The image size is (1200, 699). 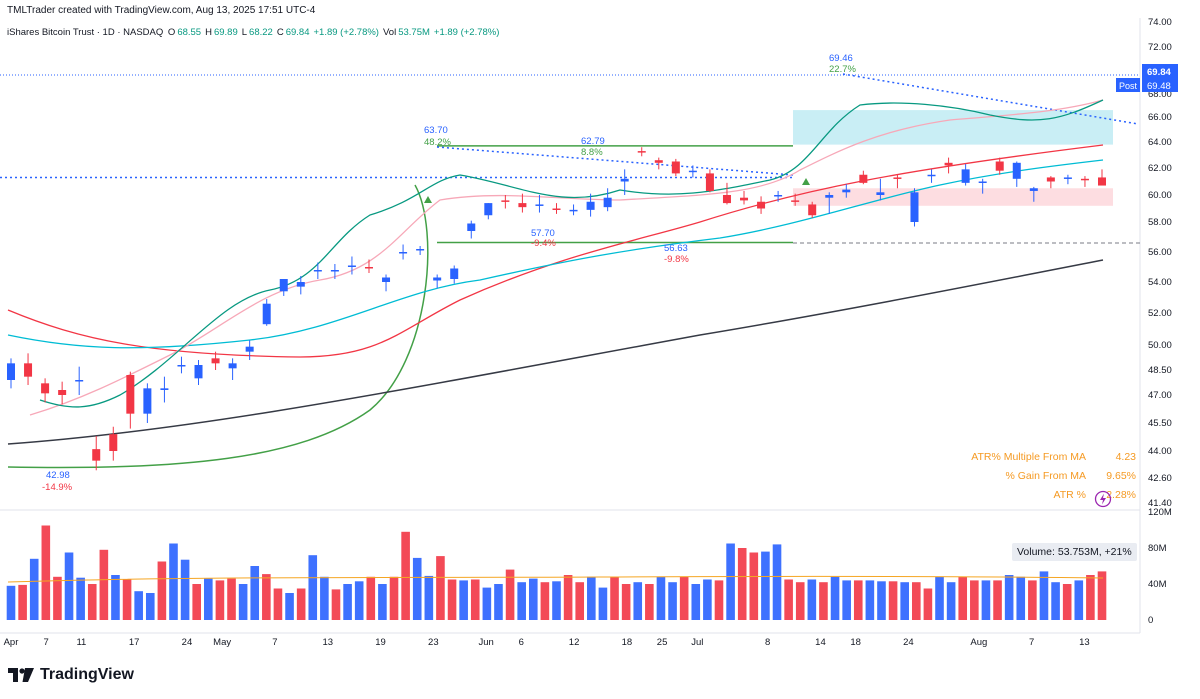 I want to click on tradingview-logo: TradingView, so click(x=71, y=675).